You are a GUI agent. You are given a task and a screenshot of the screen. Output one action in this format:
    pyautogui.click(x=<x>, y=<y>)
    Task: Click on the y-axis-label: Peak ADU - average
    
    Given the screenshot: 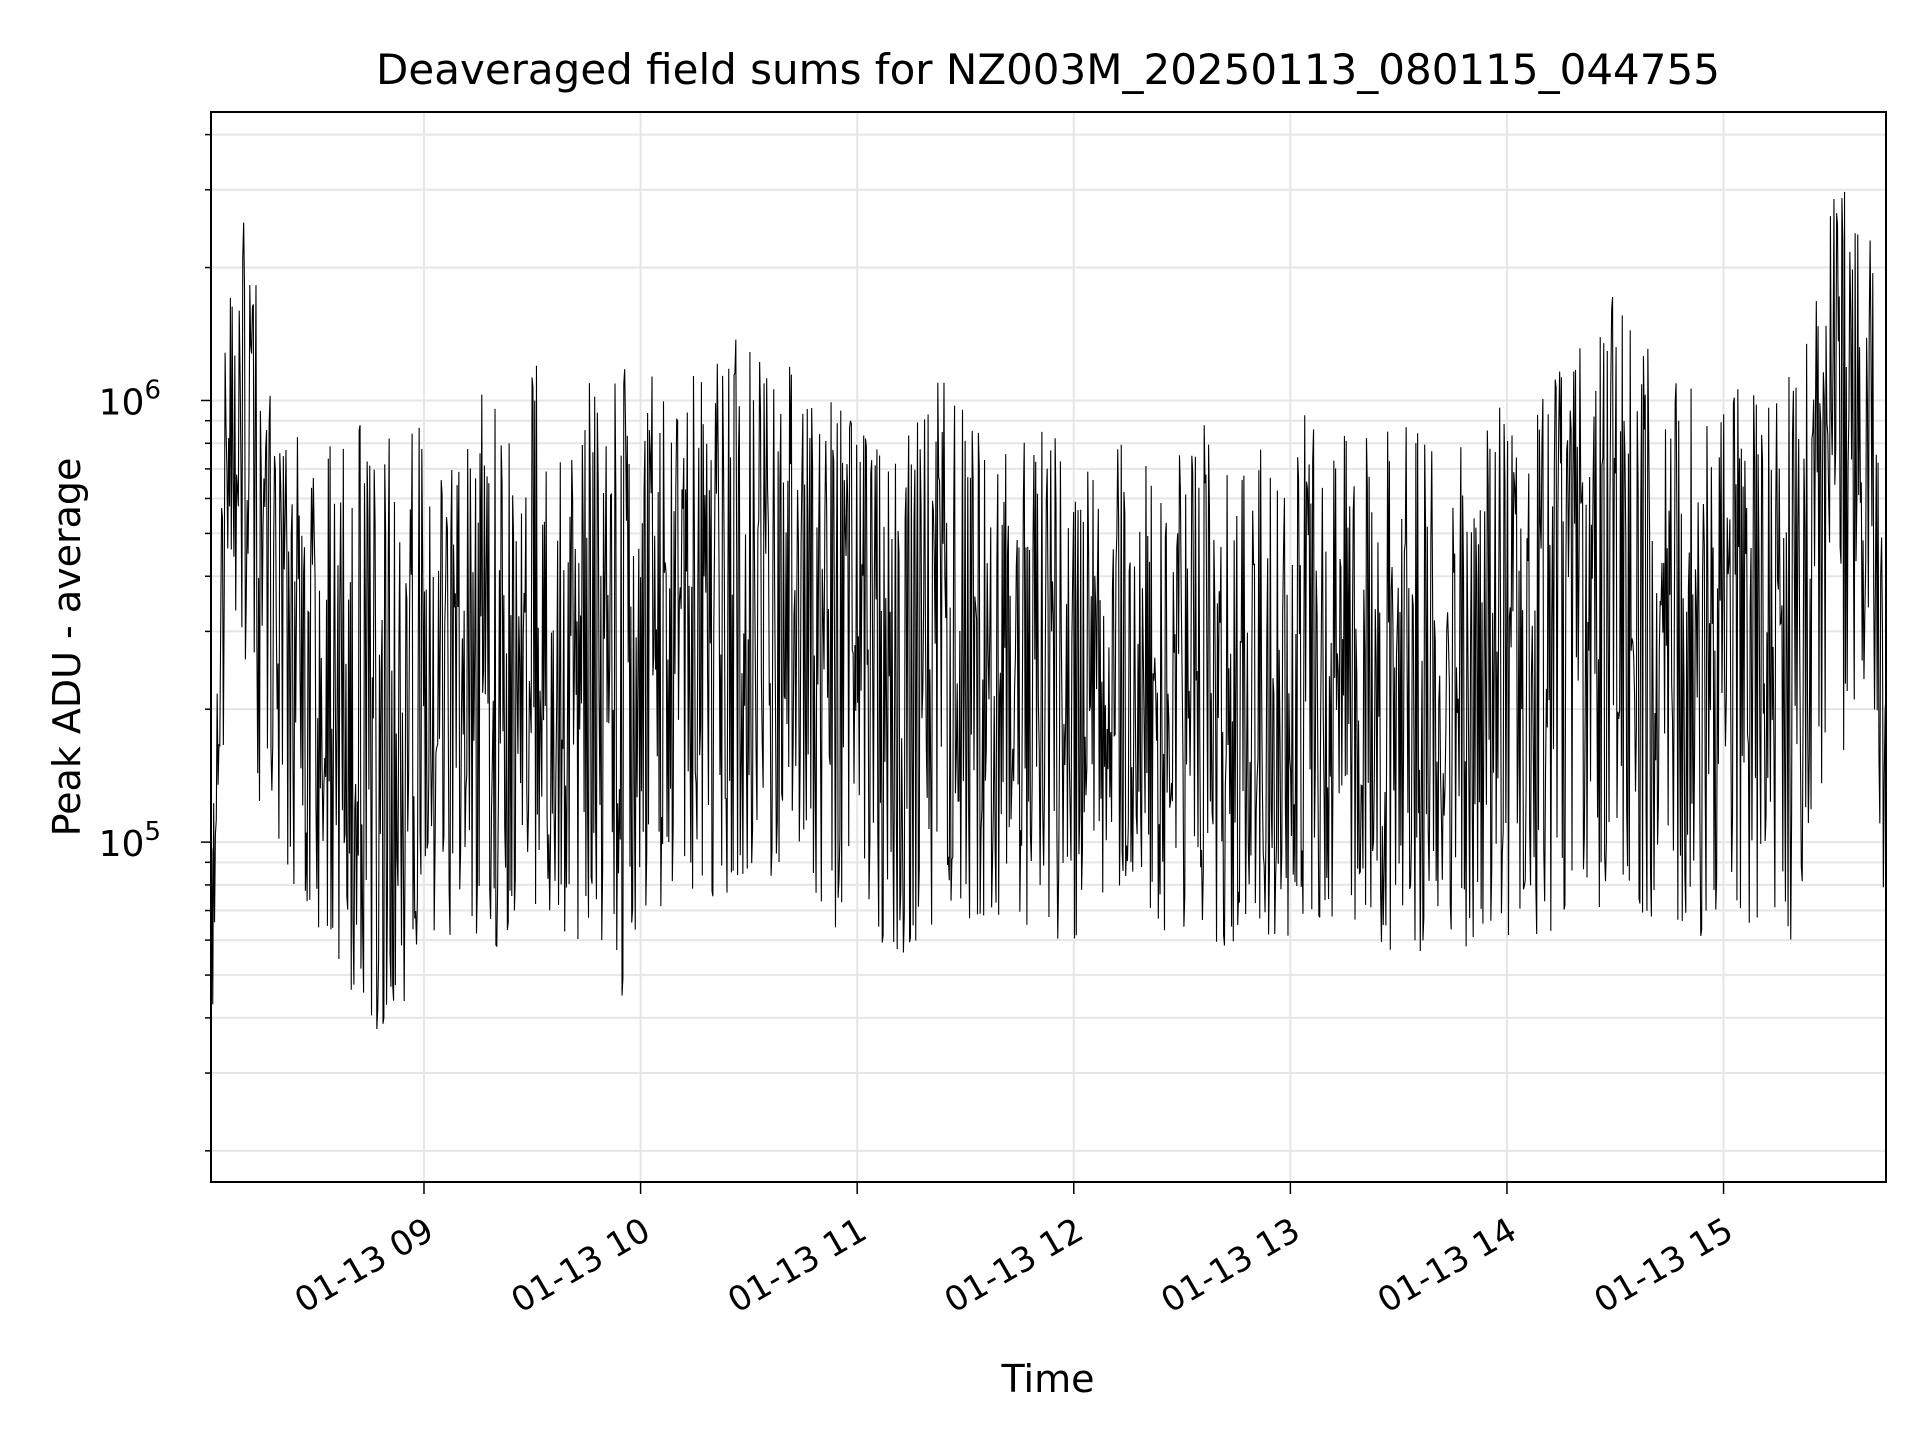 What is the action you would take?
    pyautogui.click(x=67, y=647)
    